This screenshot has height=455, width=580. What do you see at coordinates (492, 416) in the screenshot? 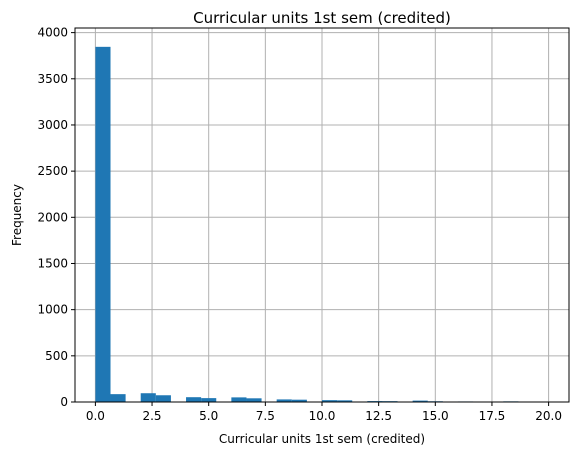
I see `x-tick-label: 17.5` at bounding box center [492, 416].